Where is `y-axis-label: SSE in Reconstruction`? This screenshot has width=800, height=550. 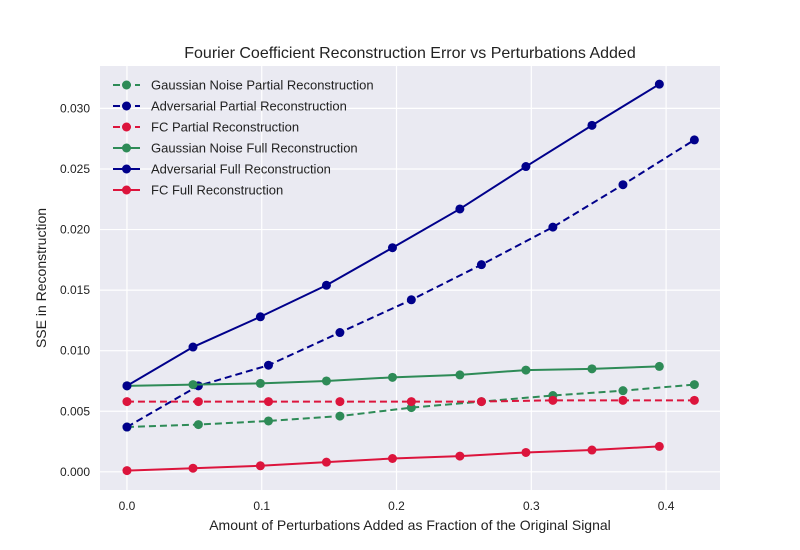 y-axis-label: SSE in Reconstruction is located at coordinates (41, 278).